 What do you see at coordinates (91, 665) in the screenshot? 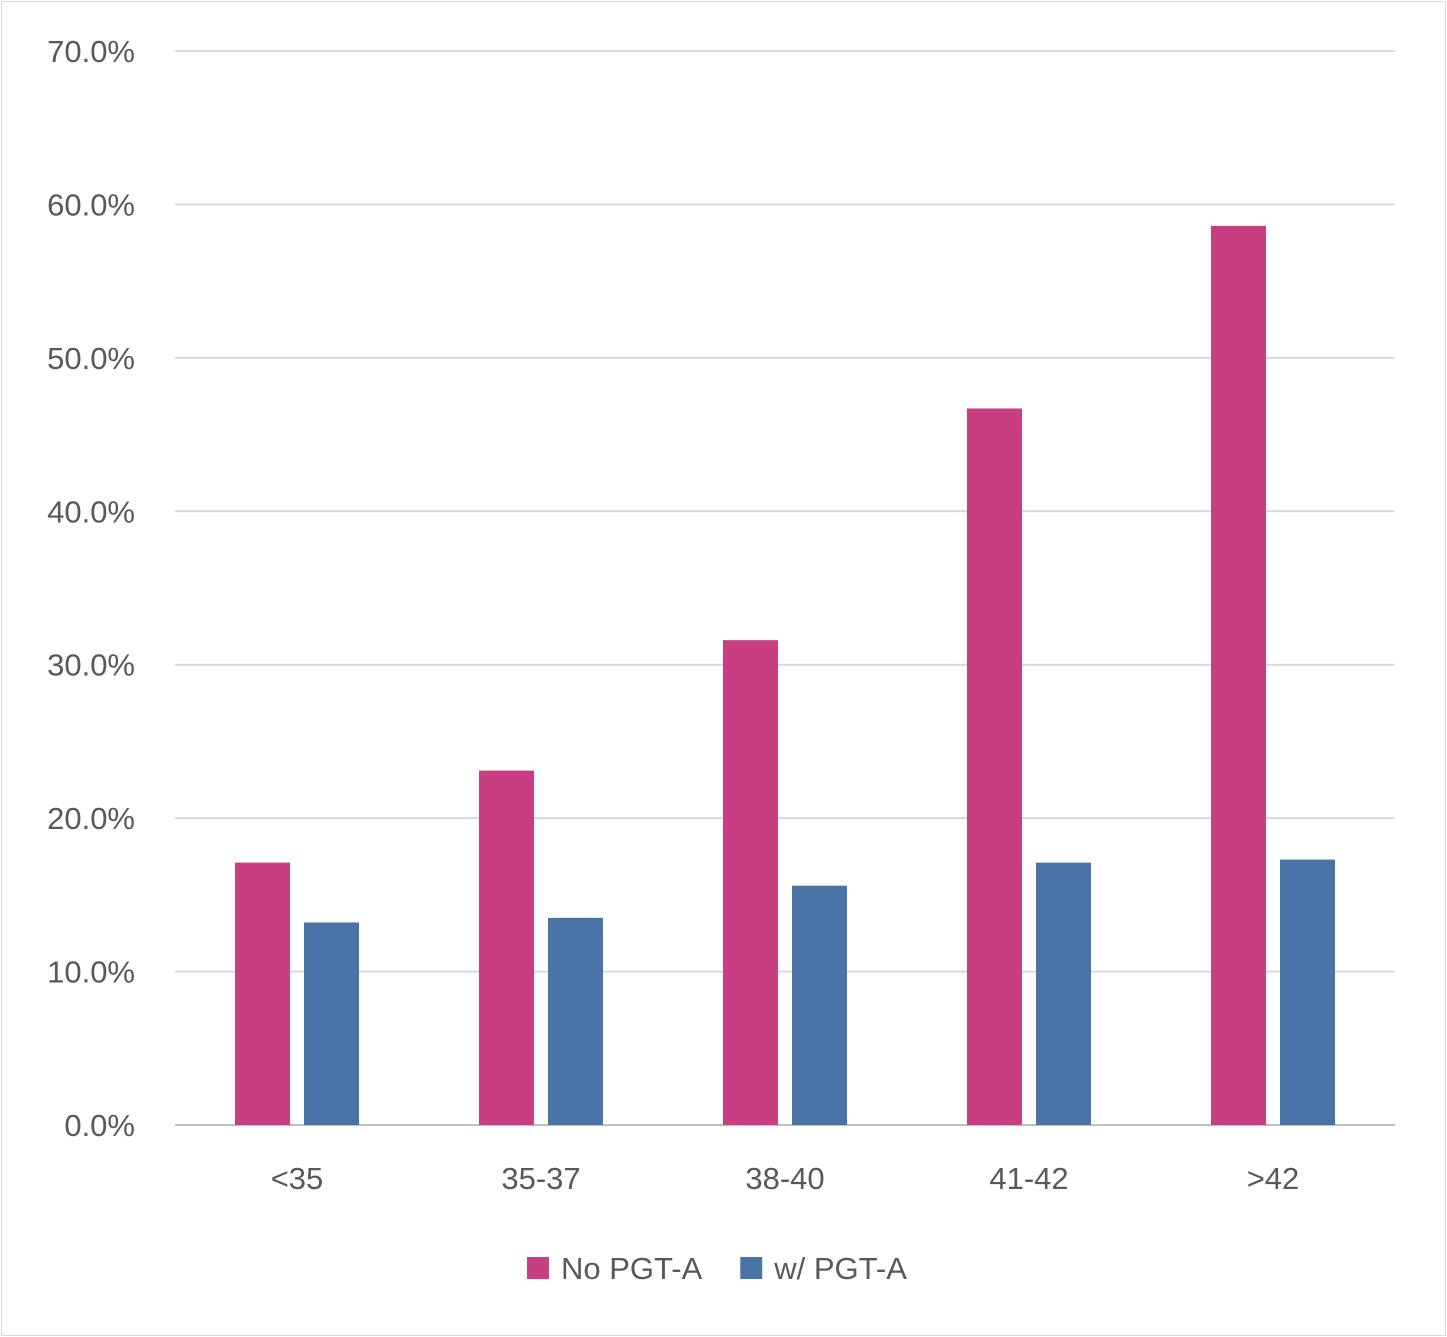
I see `y-tick-label: 30.0%` at bounding box center [91, 665].